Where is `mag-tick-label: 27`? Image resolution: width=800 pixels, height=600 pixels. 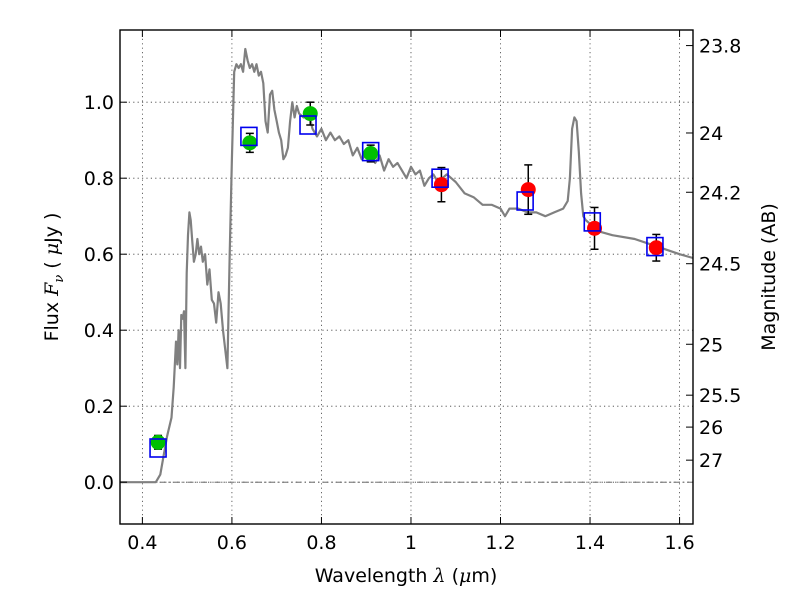 mag-tick-label: 27 is located at coordinates (711, 461).